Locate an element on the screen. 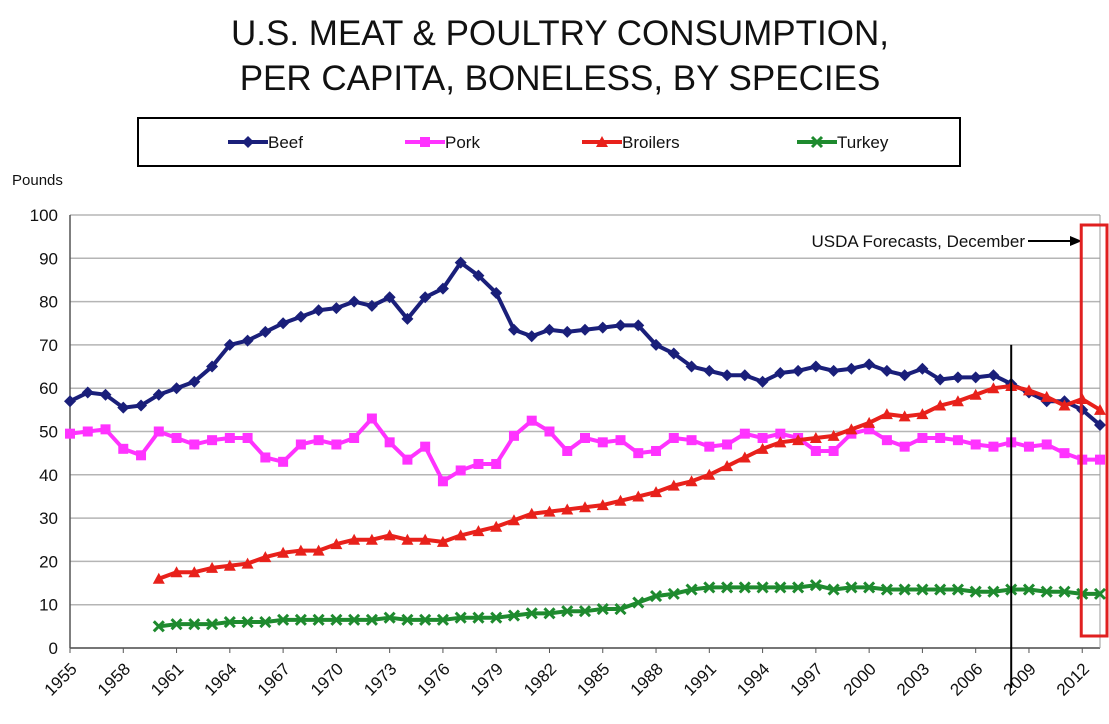 Image resolution: width=1109 pixels, height=724 pixels. x-tick-label: 1976 is located at coordinates (434, 679).